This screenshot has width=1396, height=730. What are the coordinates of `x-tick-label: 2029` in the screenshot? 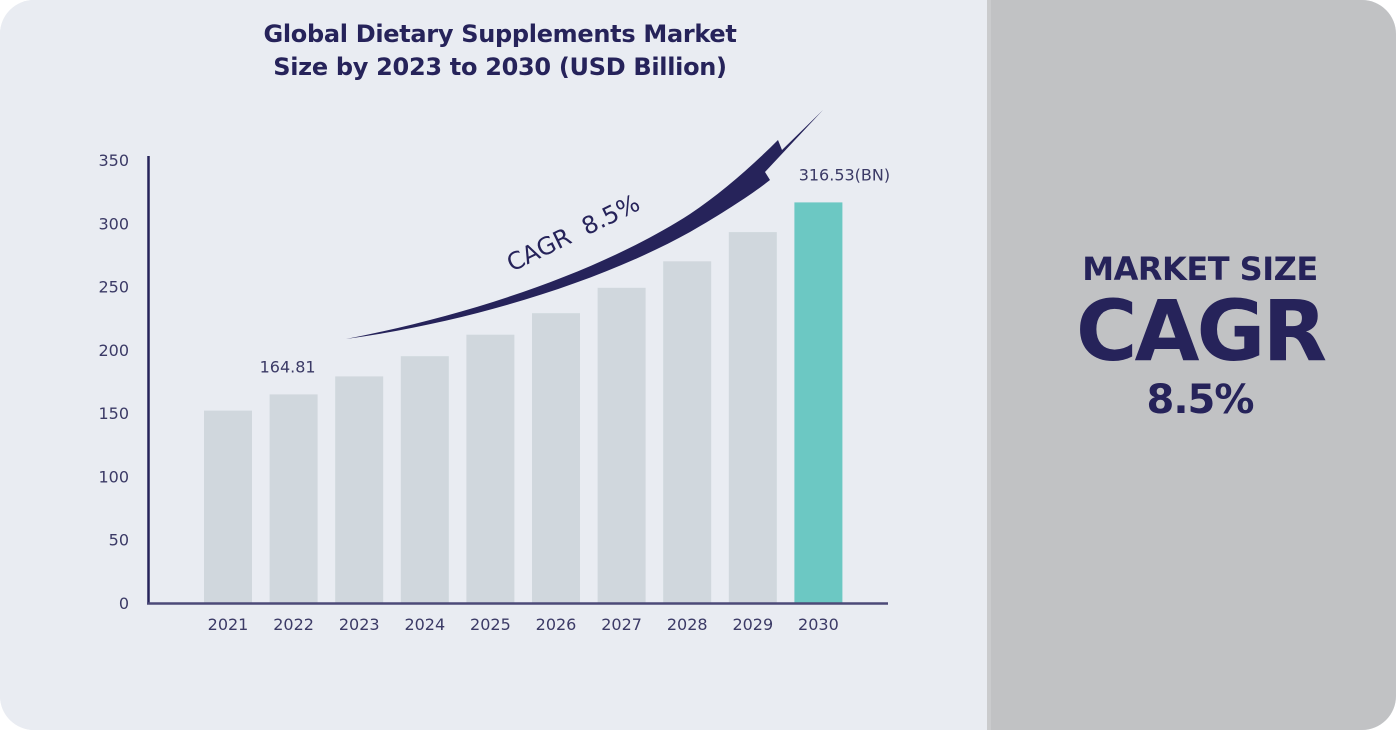 It's located at (752, 624).